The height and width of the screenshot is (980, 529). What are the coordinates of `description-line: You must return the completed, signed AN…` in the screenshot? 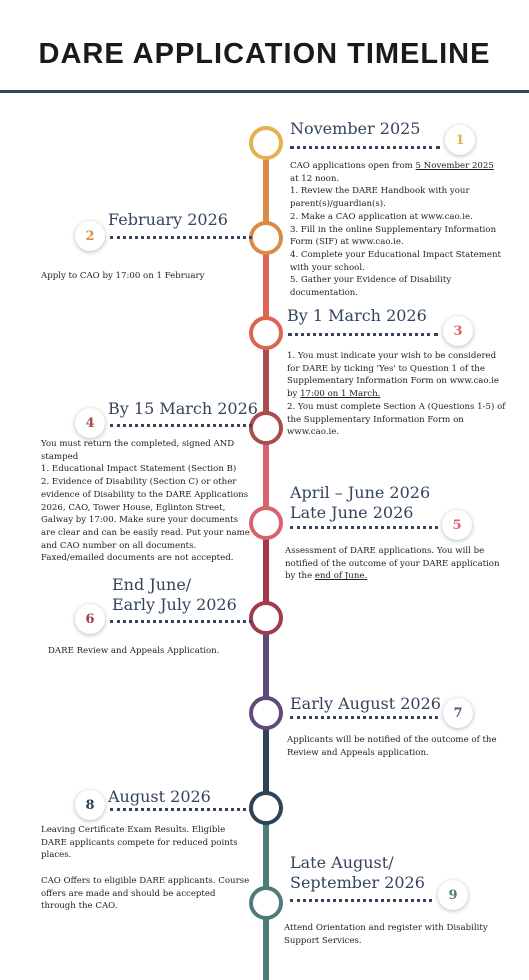 It's located at (147, 450).